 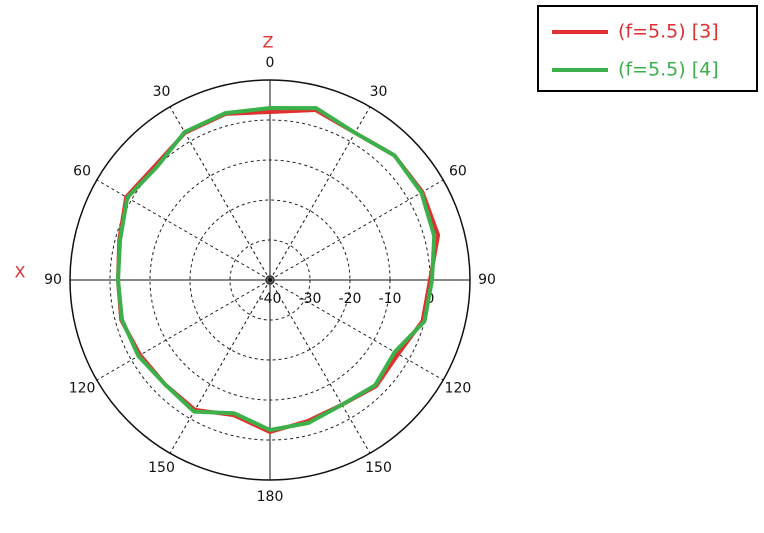 What do you see at coordinates (647, 48) in the screenshot?
I see `legend-box` at bounding box center [647, 48].